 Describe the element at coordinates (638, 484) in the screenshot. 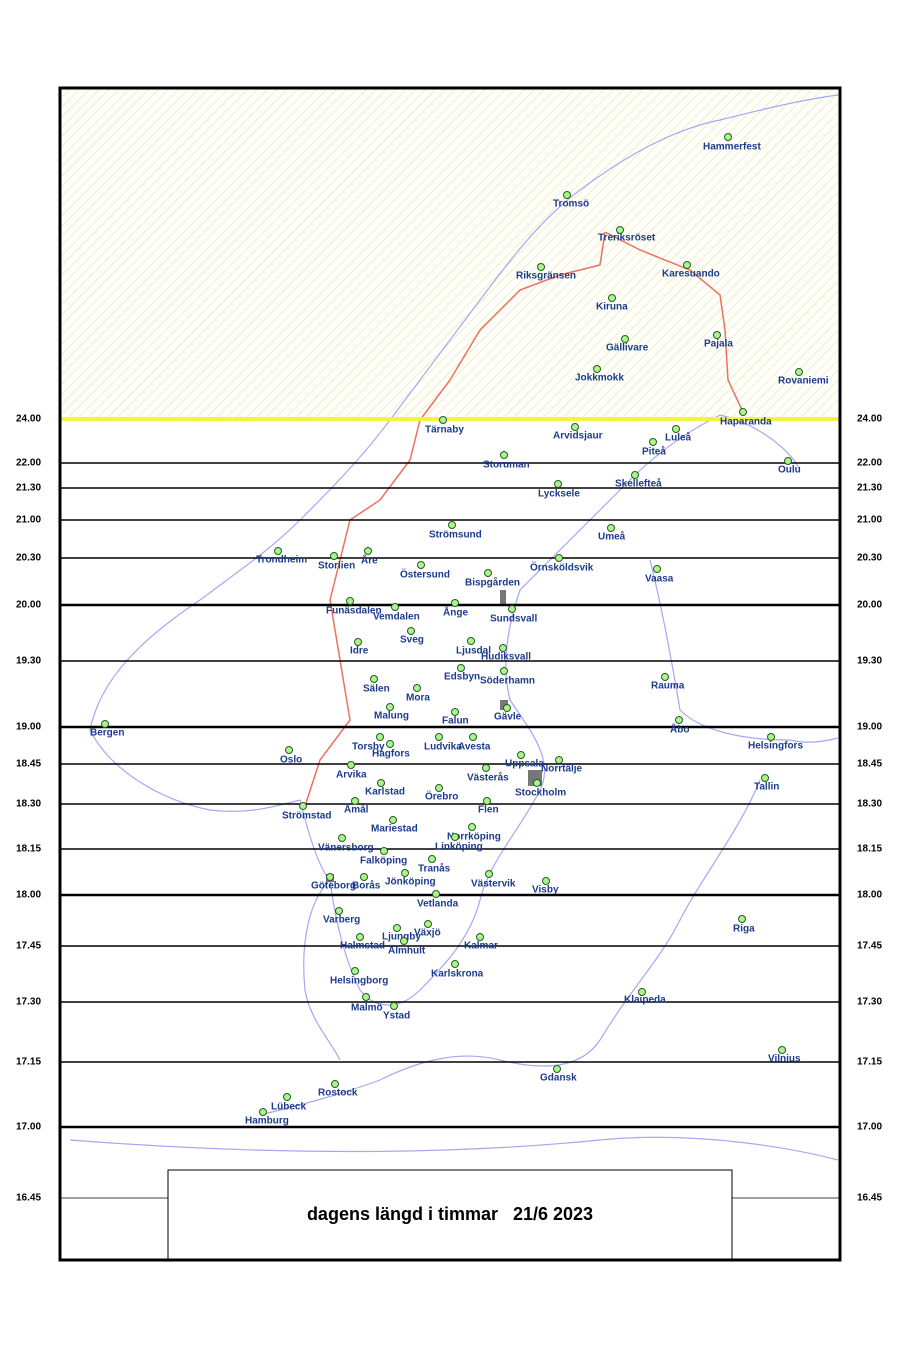

I see `city-label: Skellefteå` at that location.